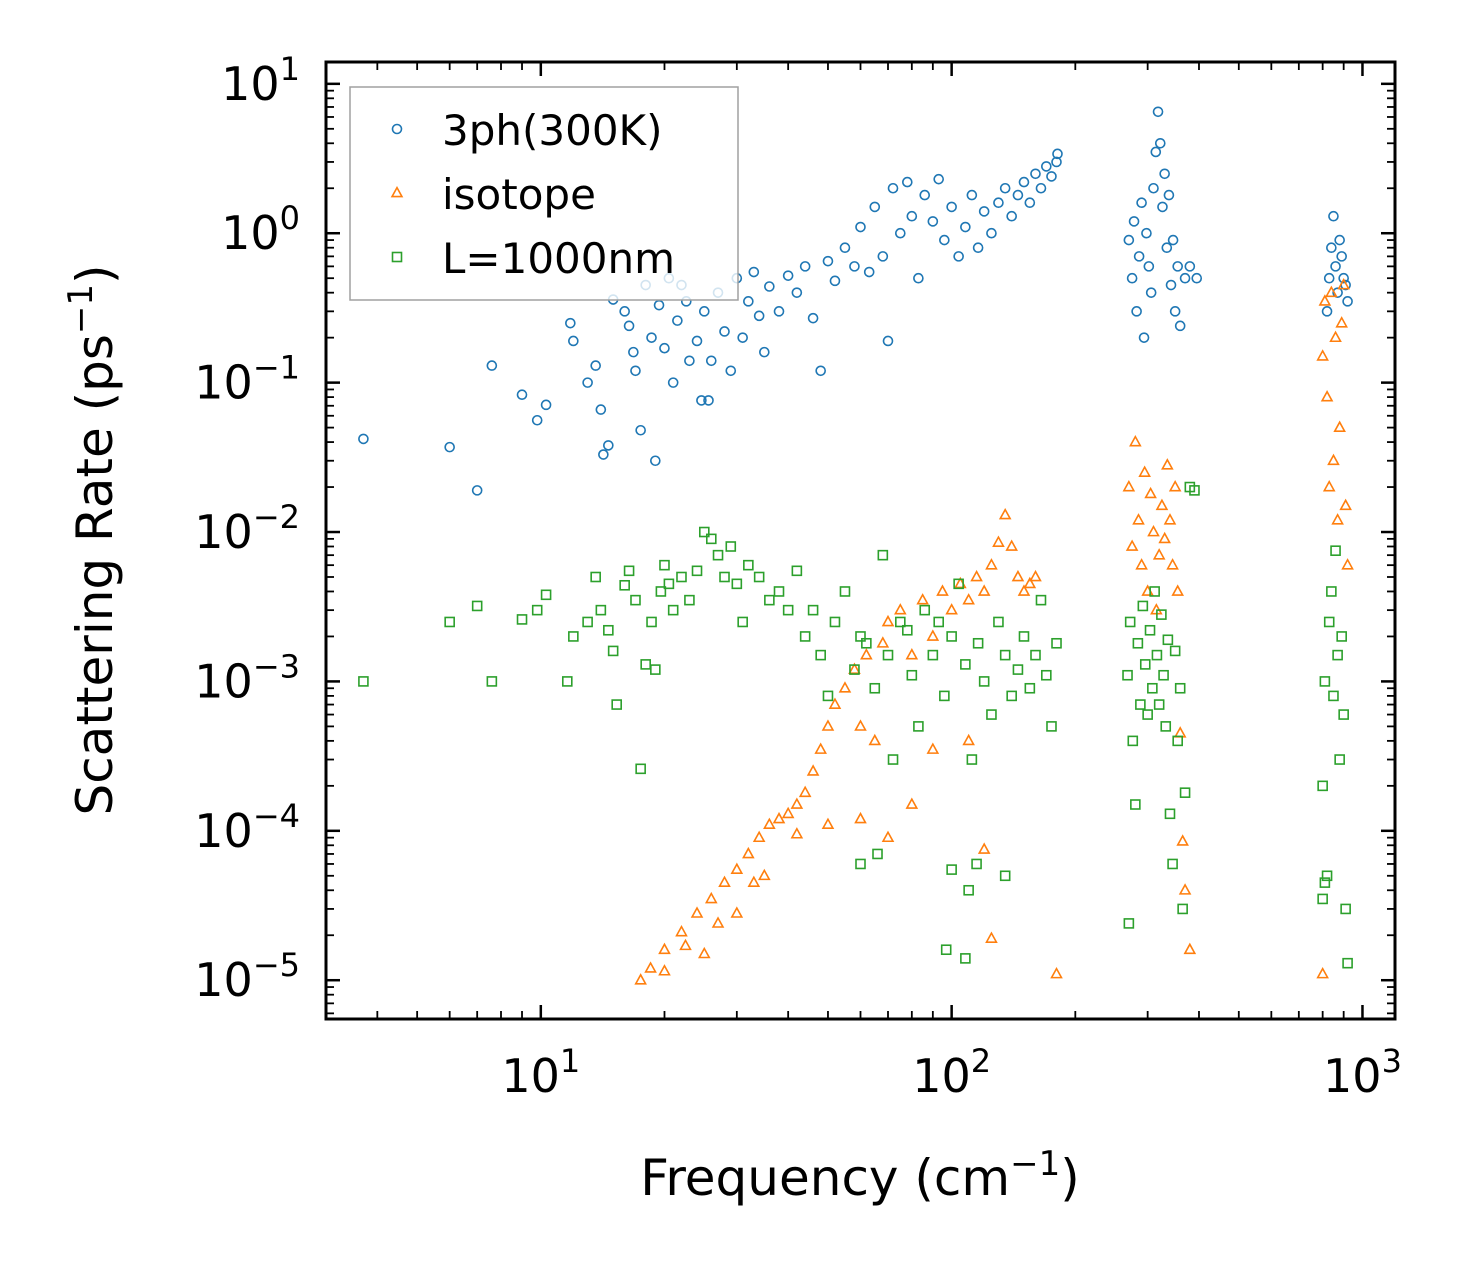 This screenshot has height=1268, width=1466. Describe the element at coordinates (260, 80) in the screenshot. I see `y-tick-label: 10¹` at that location.